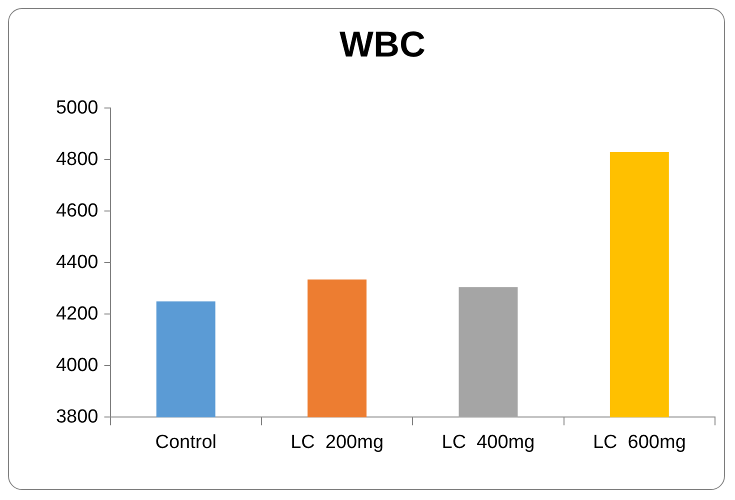  I want to click on x-tick-label: LC 600mg, so click(639, 442).